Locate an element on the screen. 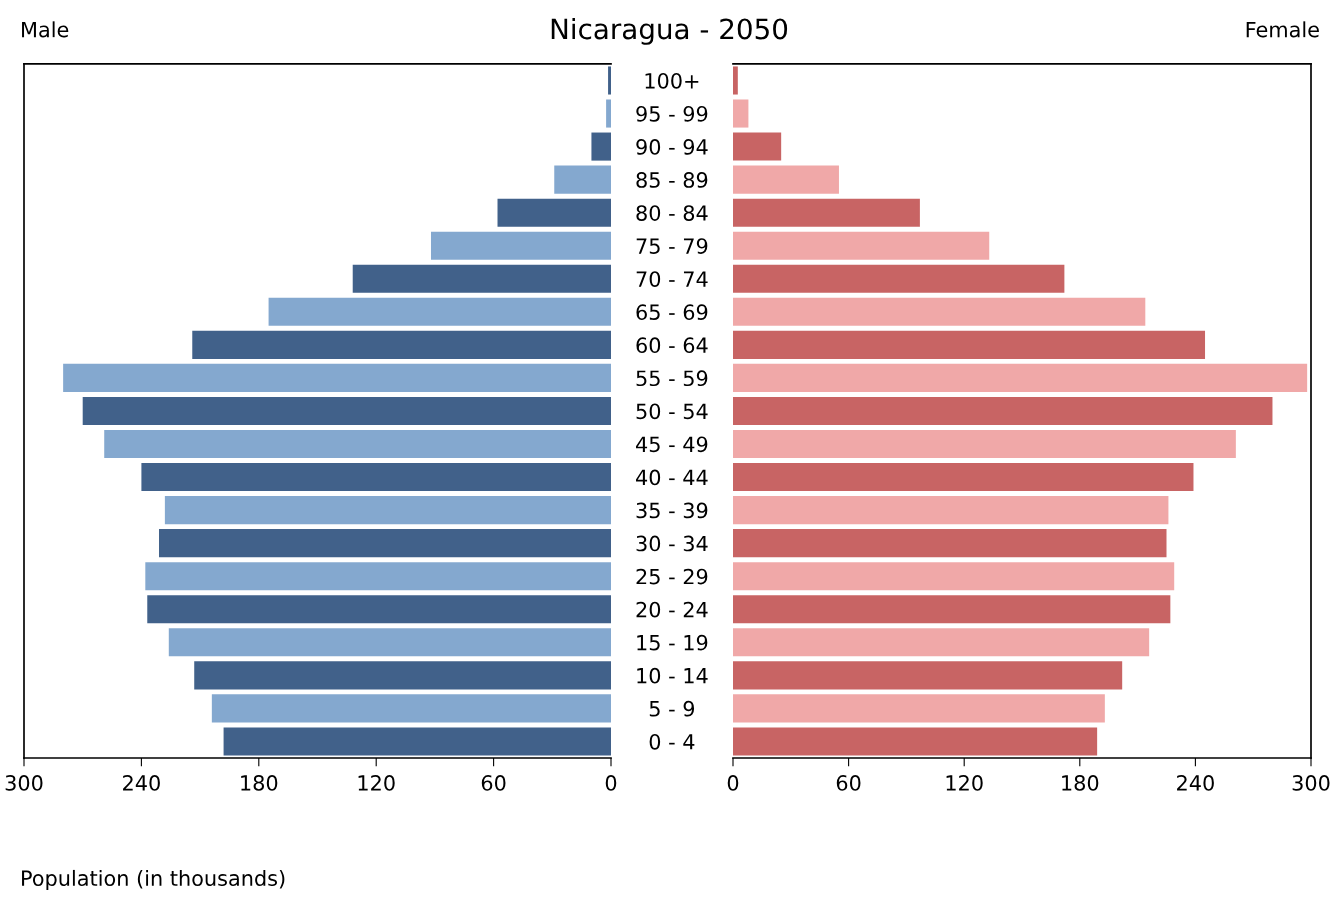  y-tick-label: 35 - 39 is located at coordinates (672, 510).